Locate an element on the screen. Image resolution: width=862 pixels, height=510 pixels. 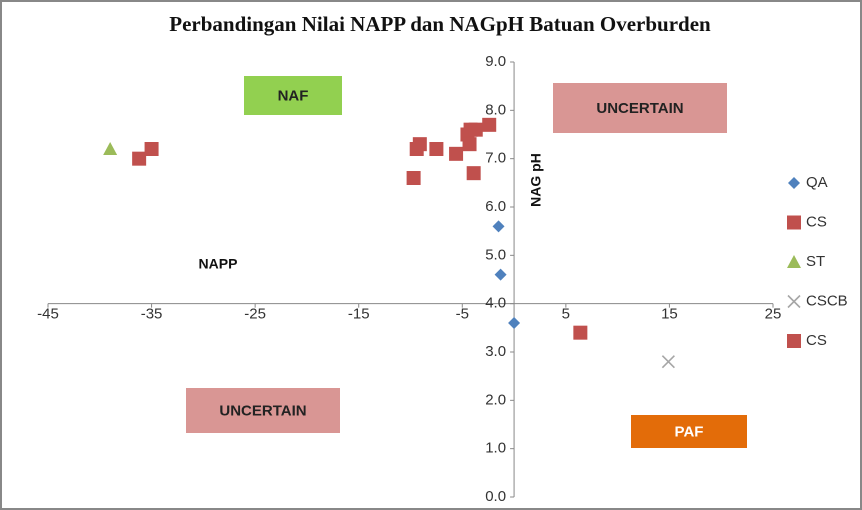
y-axis-title: NAG pH is located at coordinates (536, 180).